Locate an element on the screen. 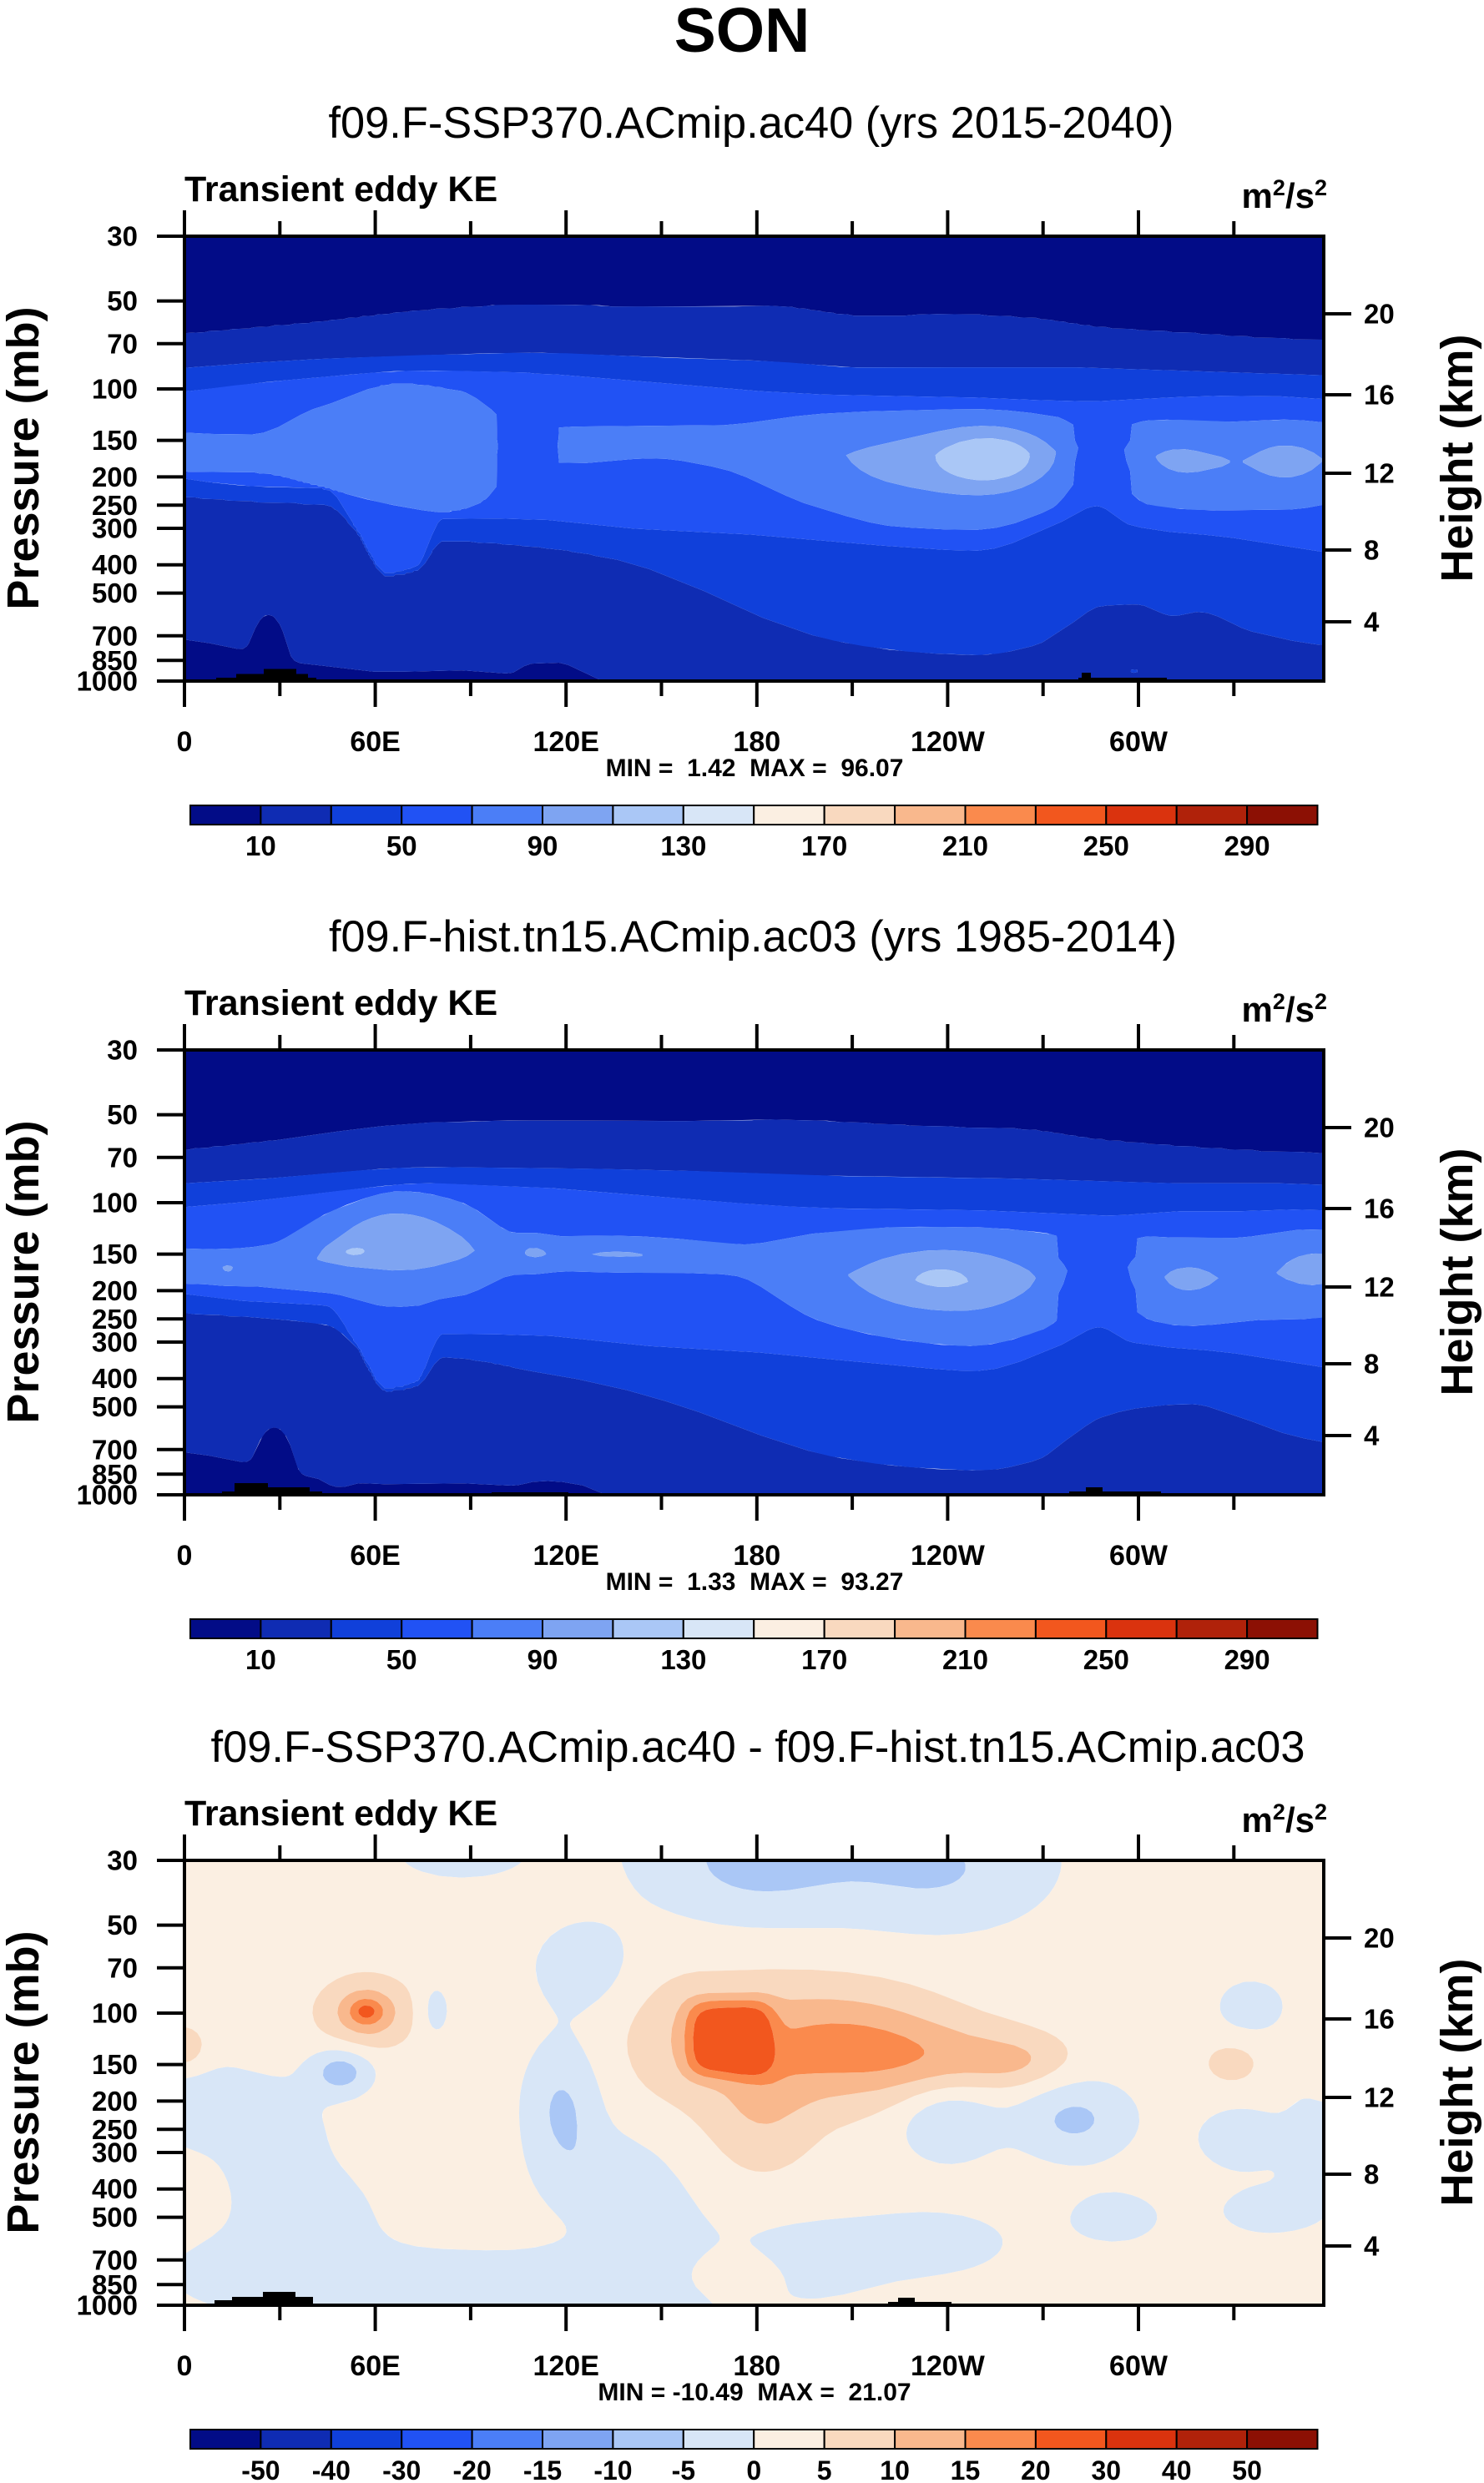 Image resolution: width=1484 pixels, height=2483 pixels. svg-text: MIN = -10.49 MAX = 21.07 is located at coordinates (754, 2393).